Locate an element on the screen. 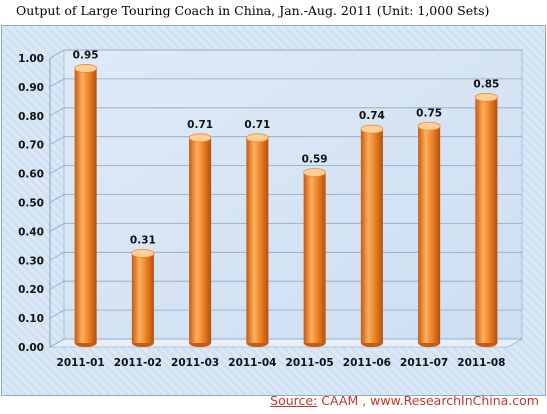 The height and width of the screenshot is (414, 547). x-tick-label: 2011-04 is located at coordinates (252, 363).